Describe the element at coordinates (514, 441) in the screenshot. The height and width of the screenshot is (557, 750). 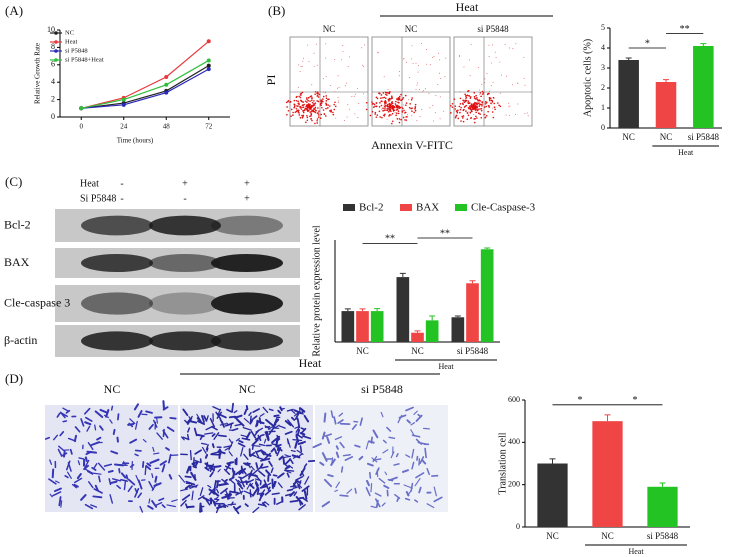
I see `y-tick-label: 400` at that location.